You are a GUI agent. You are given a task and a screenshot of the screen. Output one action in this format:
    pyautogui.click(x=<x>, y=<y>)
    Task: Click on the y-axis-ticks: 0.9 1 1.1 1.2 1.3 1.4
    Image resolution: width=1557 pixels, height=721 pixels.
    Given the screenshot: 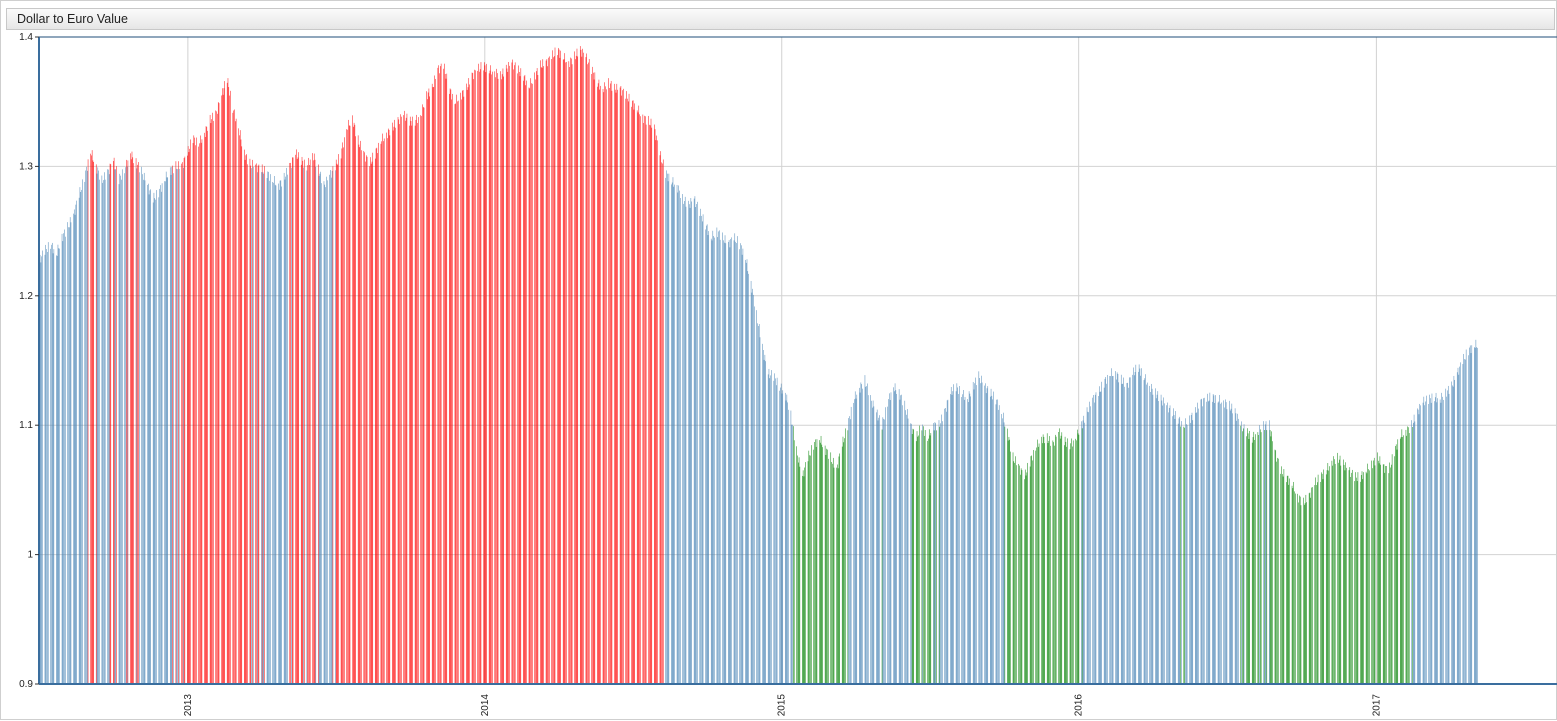 What is the action you would take?
    pyautogui.click(x=29, y=361)
    